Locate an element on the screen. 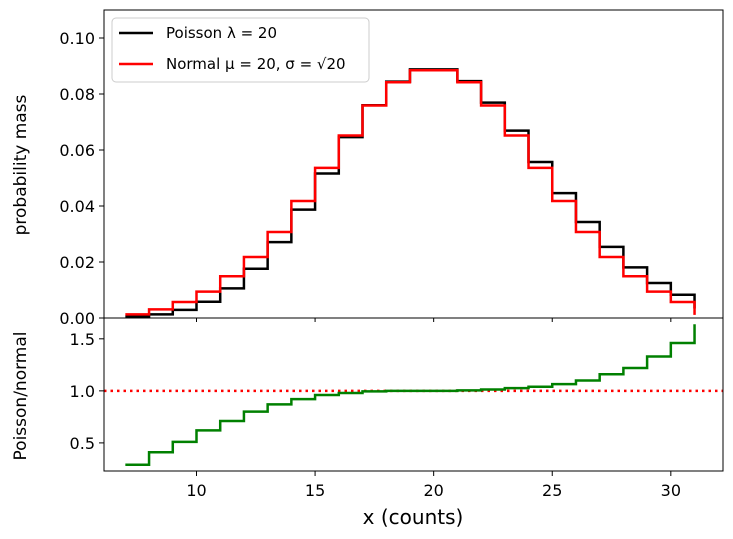 The height and width of the screenshot is (539, 733). legend-box is located at coordinates (240, 50).